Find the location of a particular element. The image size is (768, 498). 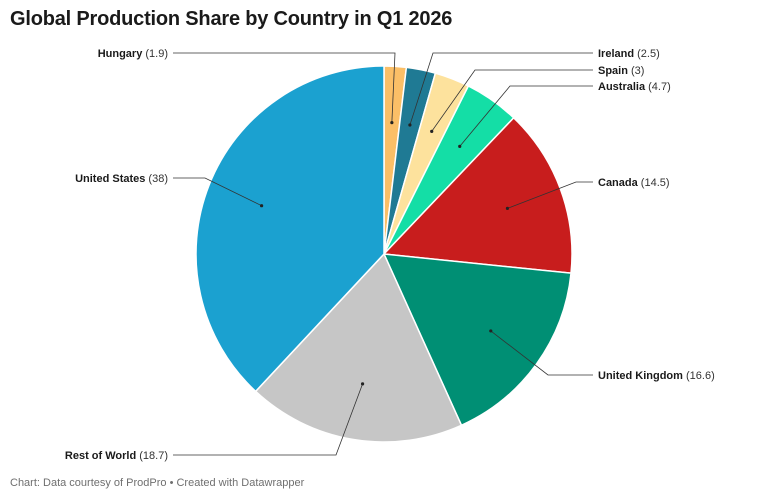

slice-canada is located at coordinates (477, 195).